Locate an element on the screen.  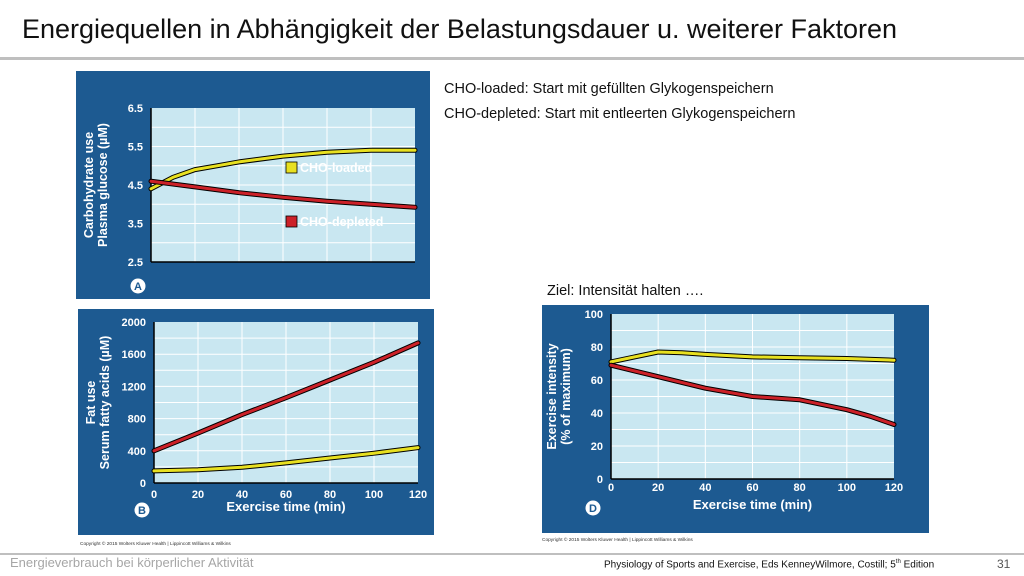
chart-b-x-tick-label: 40 is located at coordinates (242, 495).